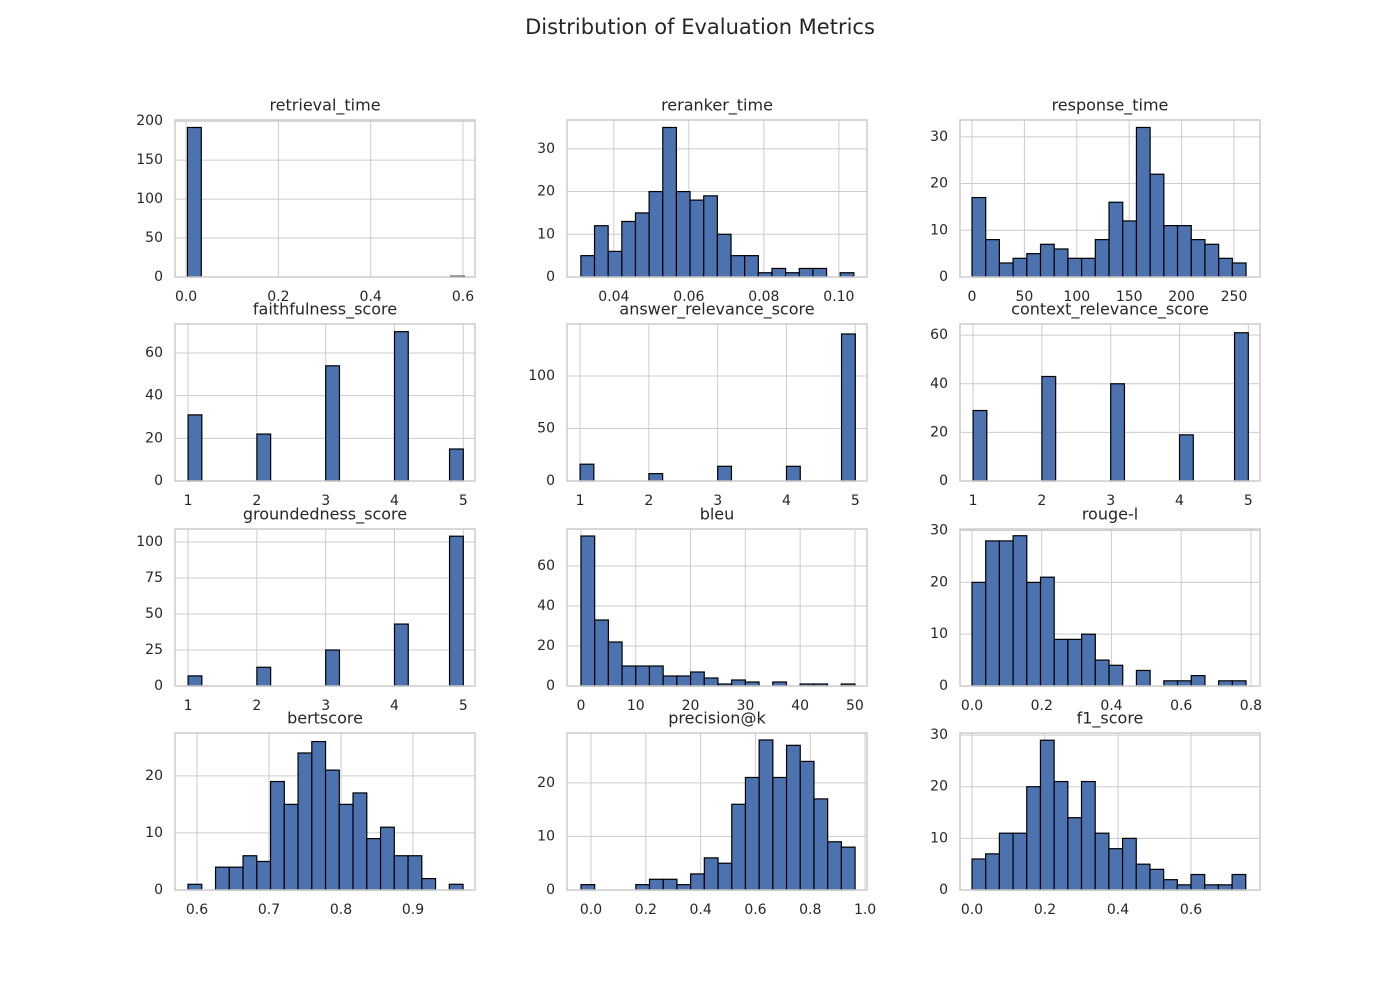 Image resolution: width=1400 pixels, height=1000 pixels. I want to click on subplot-title: precision@k, so click(717, 718).